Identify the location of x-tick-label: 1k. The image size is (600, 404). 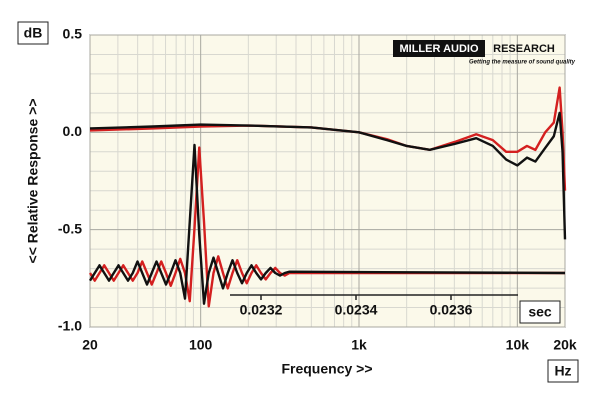
(359, 345).